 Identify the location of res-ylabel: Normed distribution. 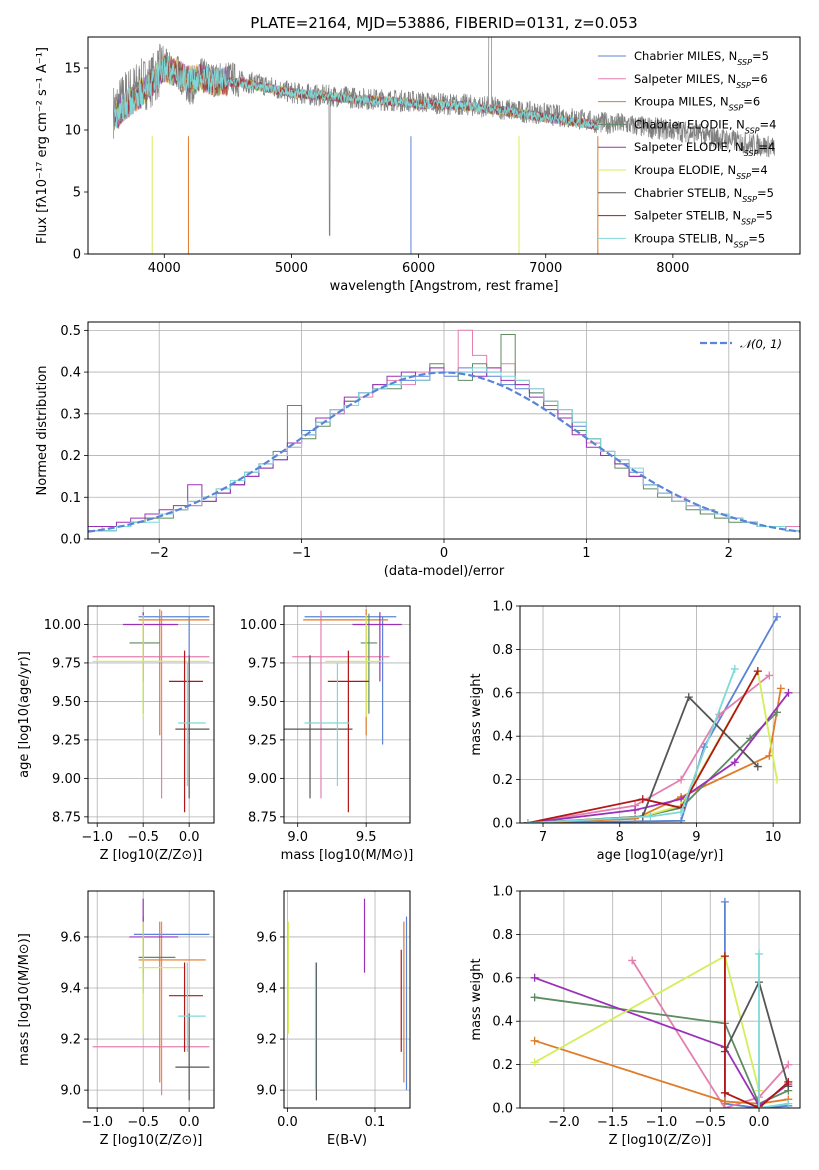
(42, 431).